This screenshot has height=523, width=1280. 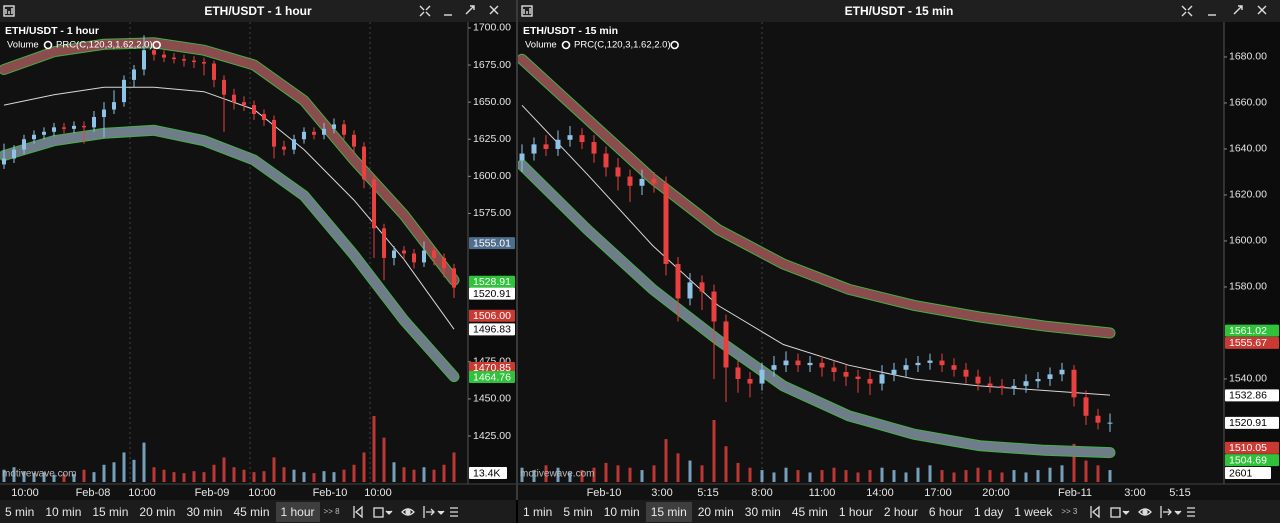 I want to click on timeframe-button: 1 day, so click(x=988, y=511).